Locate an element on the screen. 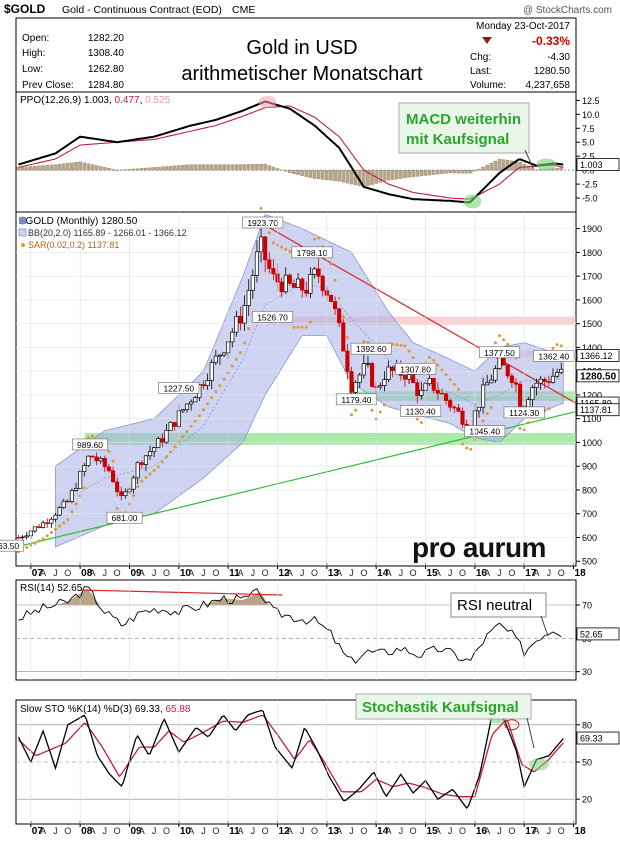 This screenshot has width=620, height=848. ppo-legend: PPO(12,26,9) 1.003, 0.477, 0.525 is located at coordinates (95, 100).